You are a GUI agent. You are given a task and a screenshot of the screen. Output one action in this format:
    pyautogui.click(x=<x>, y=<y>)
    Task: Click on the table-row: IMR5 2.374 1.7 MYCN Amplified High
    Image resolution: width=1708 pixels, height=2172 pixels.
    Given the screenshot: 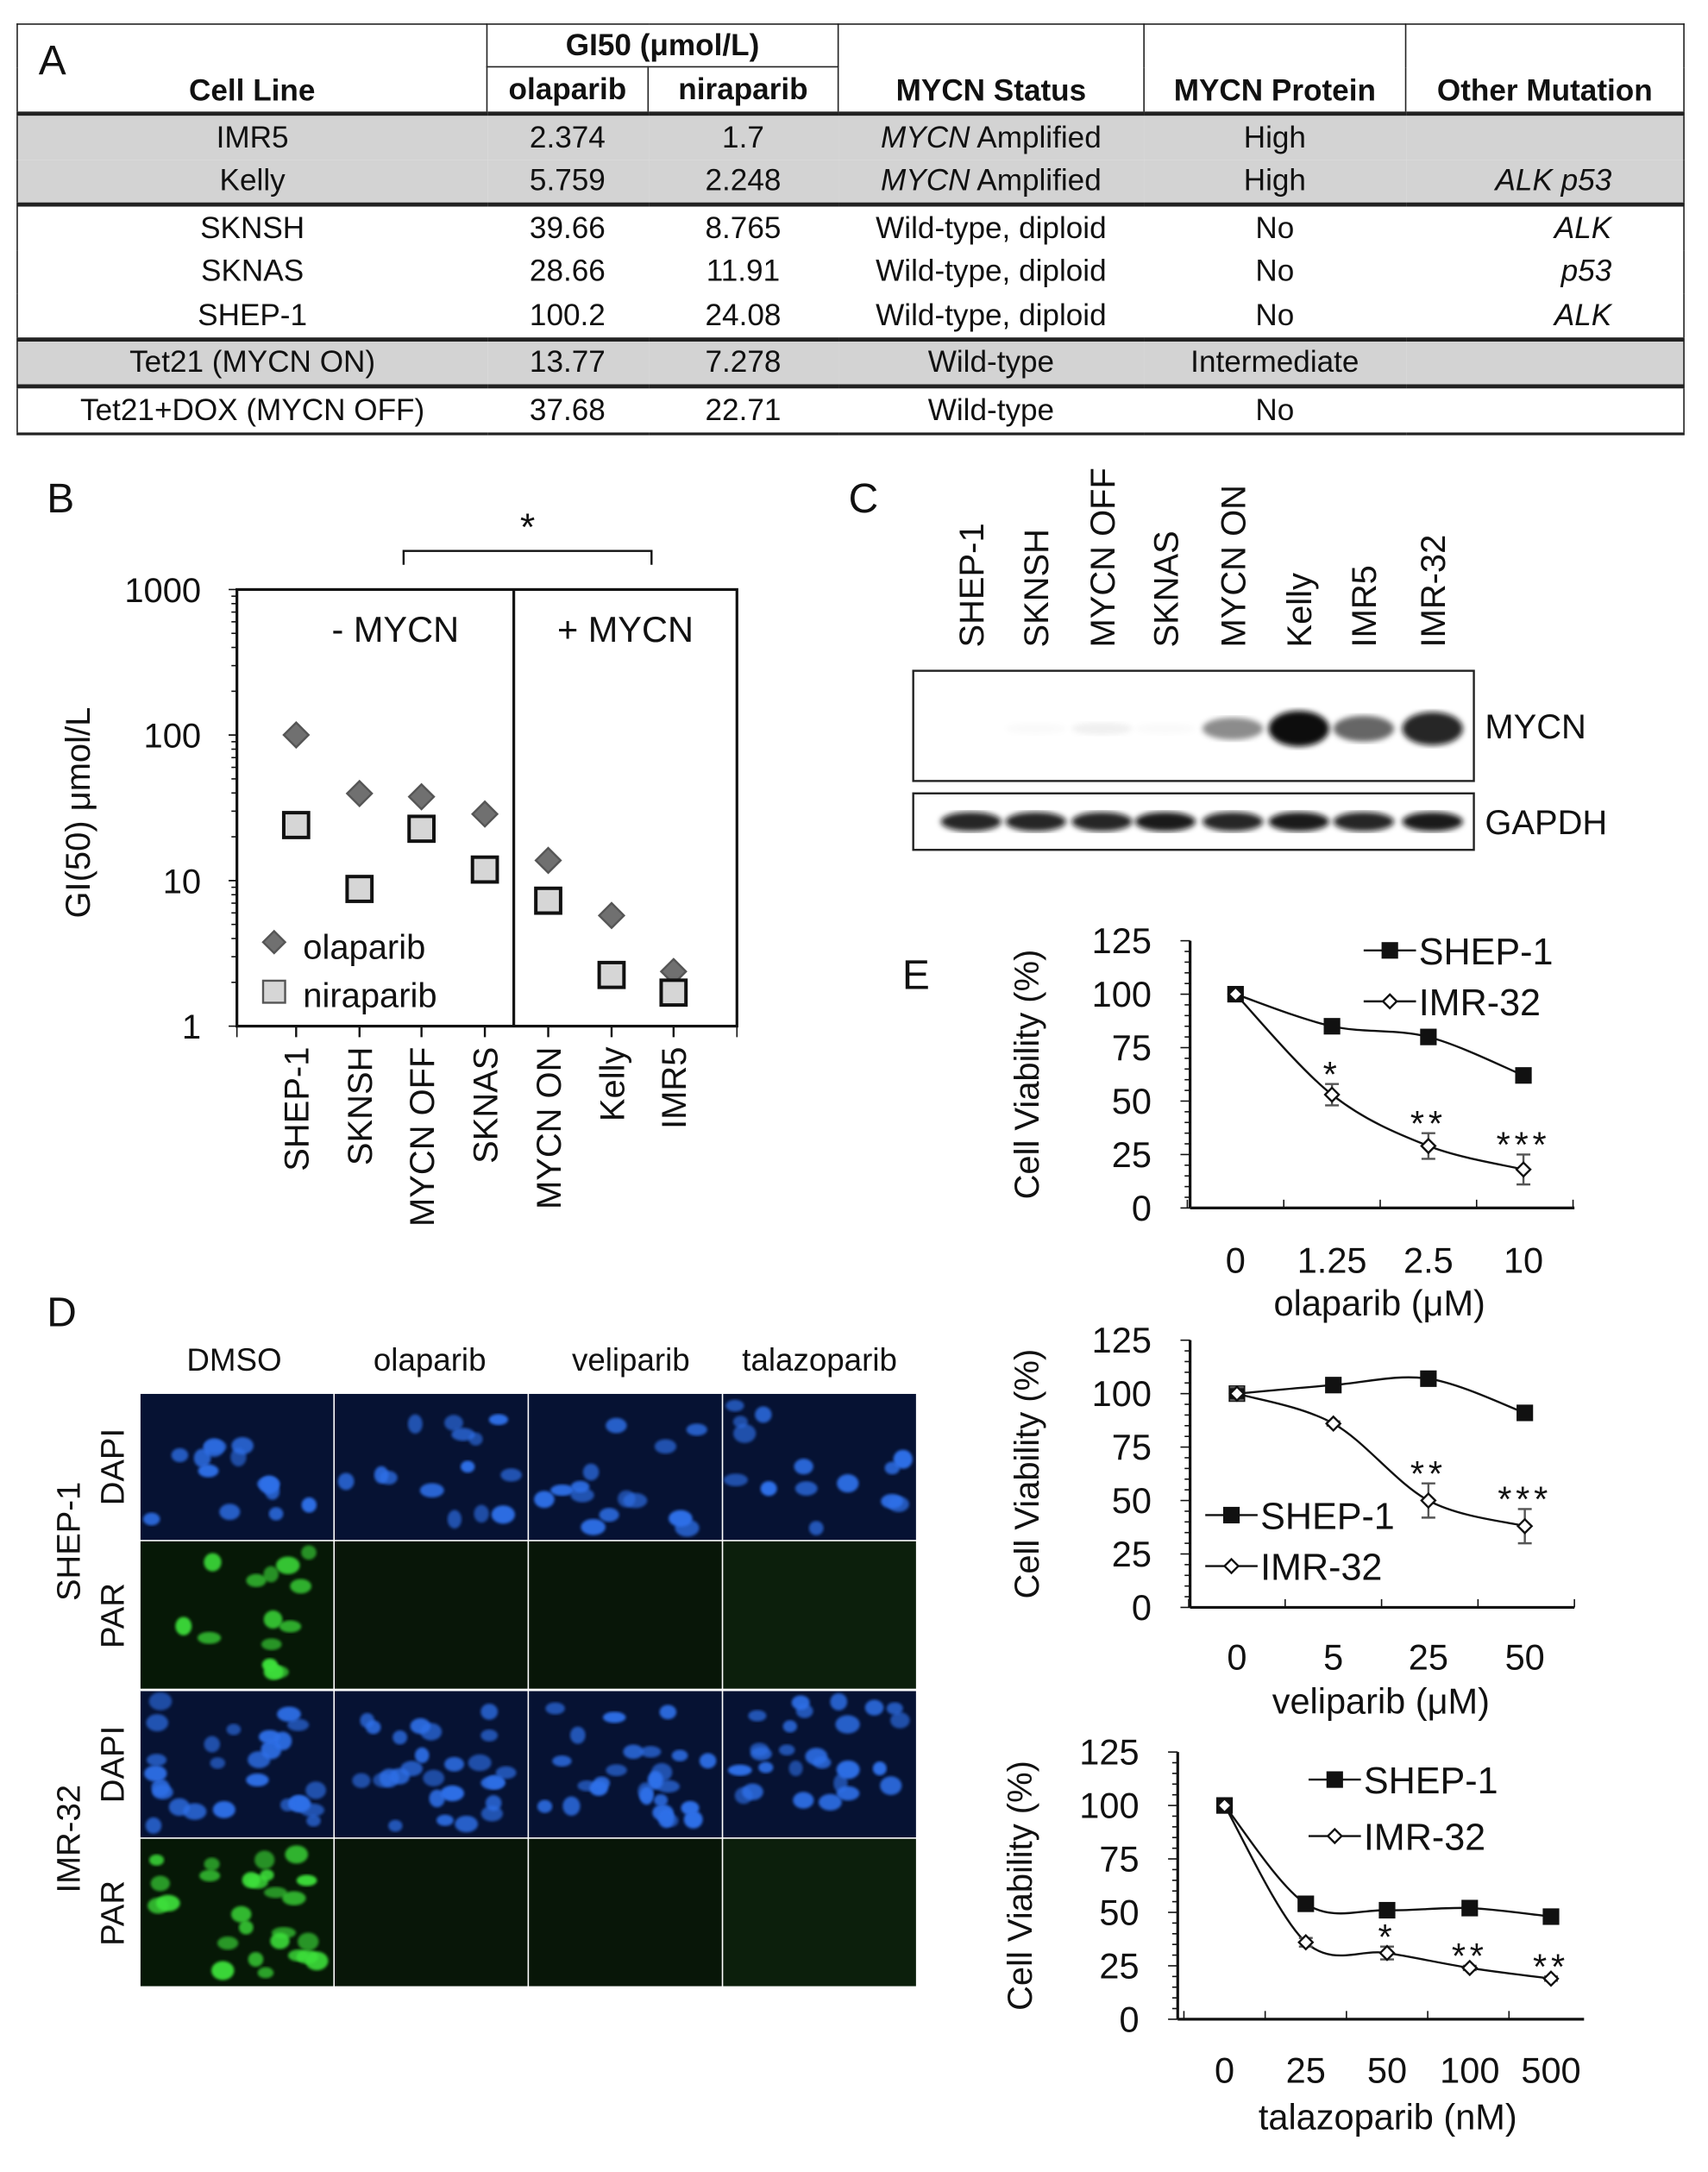 What is the action you would take?
    pyautogui.click(x=850, y=135)
    